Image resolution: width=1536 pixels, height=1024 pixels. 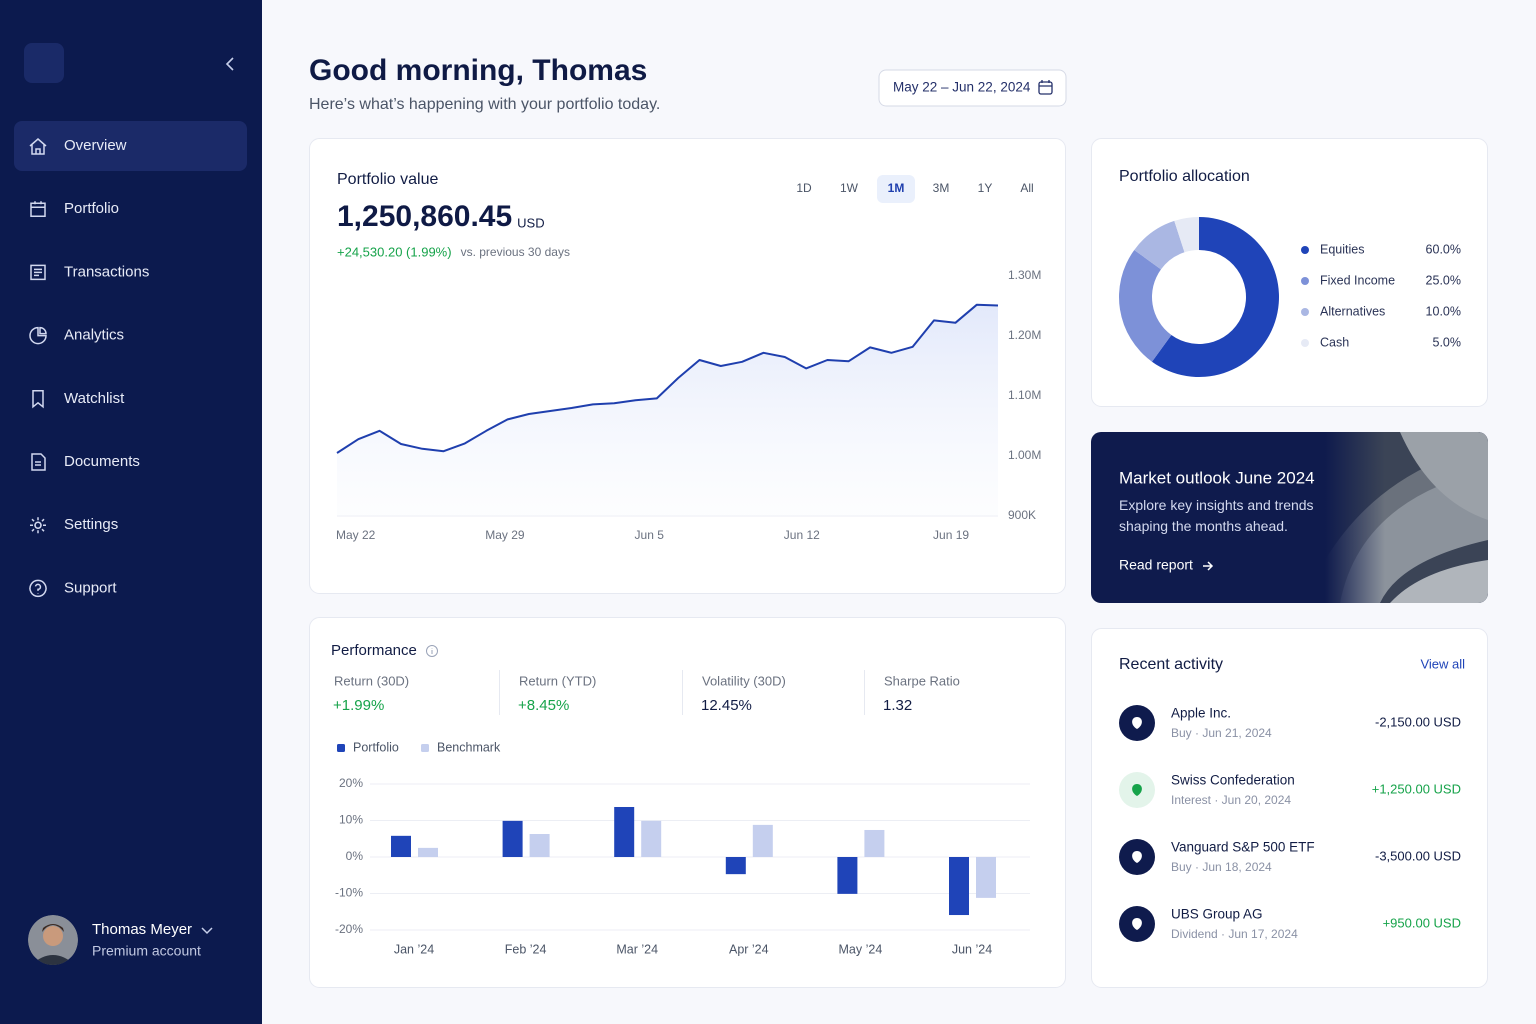 What do you see at coordinates (922, 680) in the screenshot?
I see `stat-label: Sharpe Ratio` at bounding box center [922, 680].